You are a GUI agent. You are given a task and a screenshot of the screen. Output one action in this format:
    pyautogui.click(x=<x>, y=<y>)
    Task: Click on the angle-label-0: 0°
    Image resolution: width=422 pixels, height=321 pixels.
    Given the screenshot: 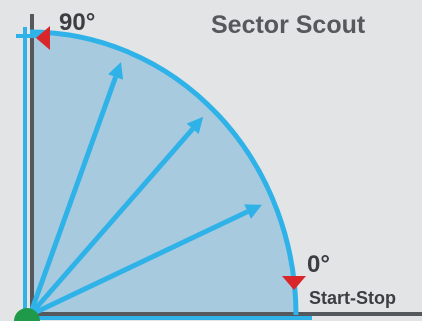 What is the action you would take?
    pyautogui.click(x=318, y=264)
    